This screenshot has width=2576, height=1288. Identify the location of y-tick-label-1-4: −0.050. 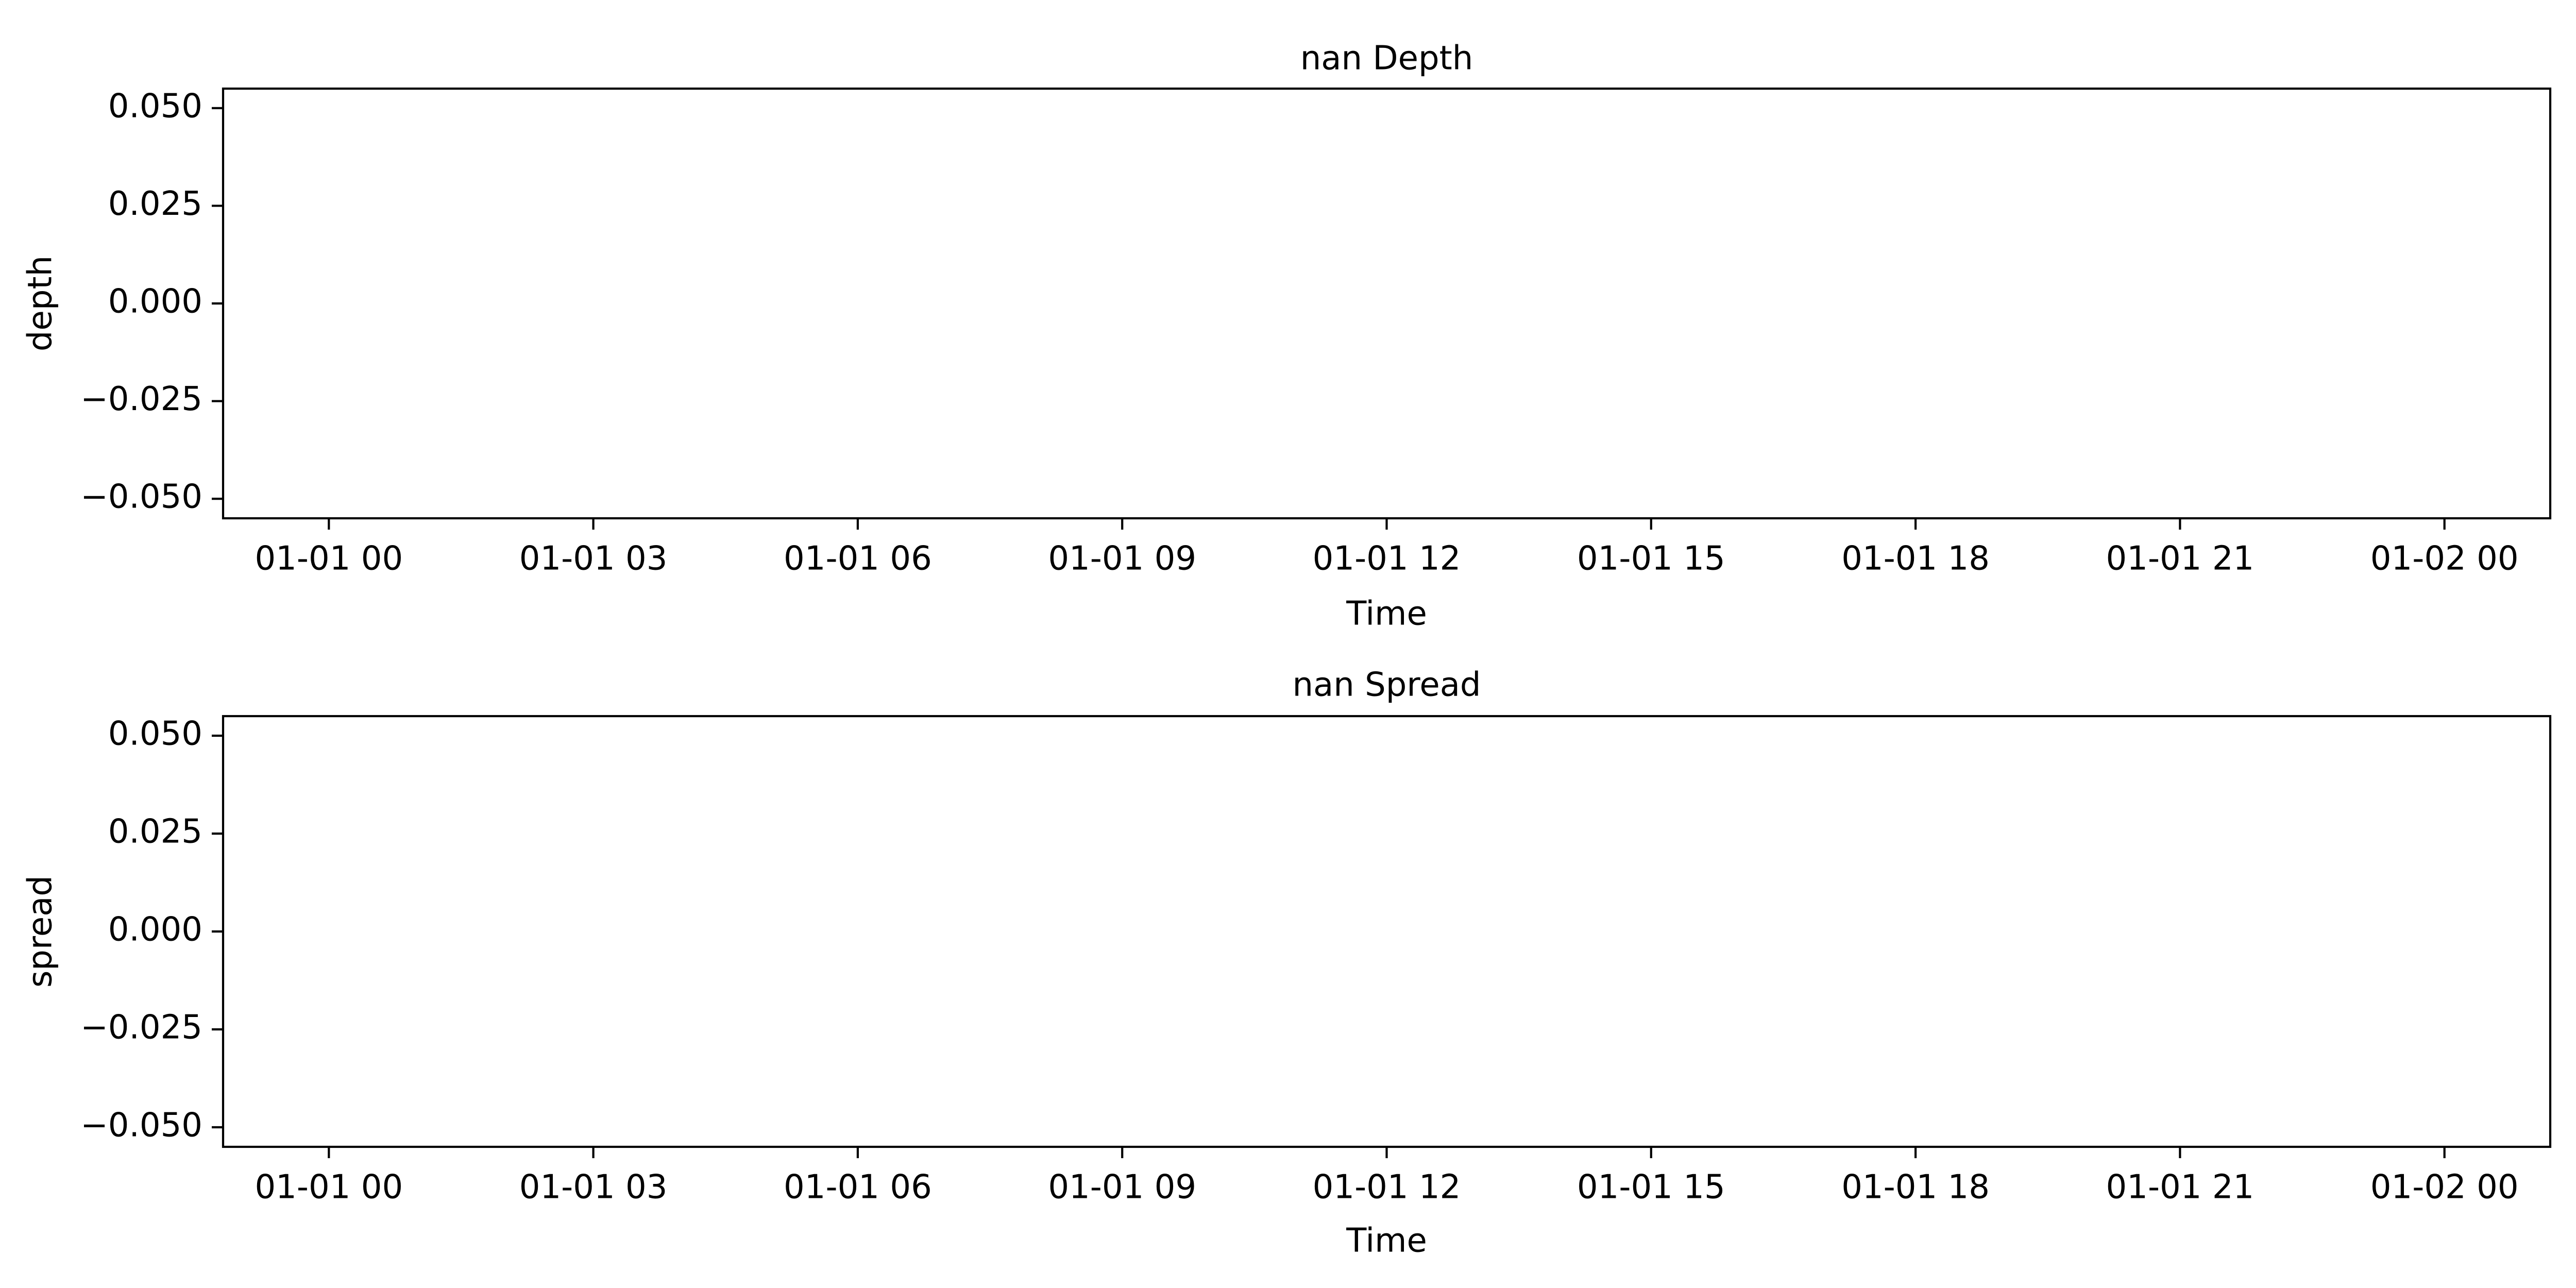
(141, 1126).